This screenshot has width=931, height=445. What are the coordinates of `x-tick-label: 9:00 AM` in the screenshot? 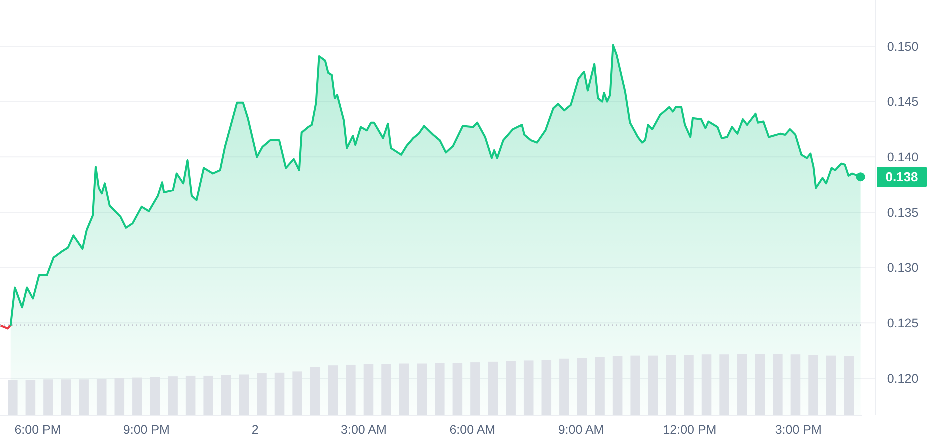 It's located at (581, 430).